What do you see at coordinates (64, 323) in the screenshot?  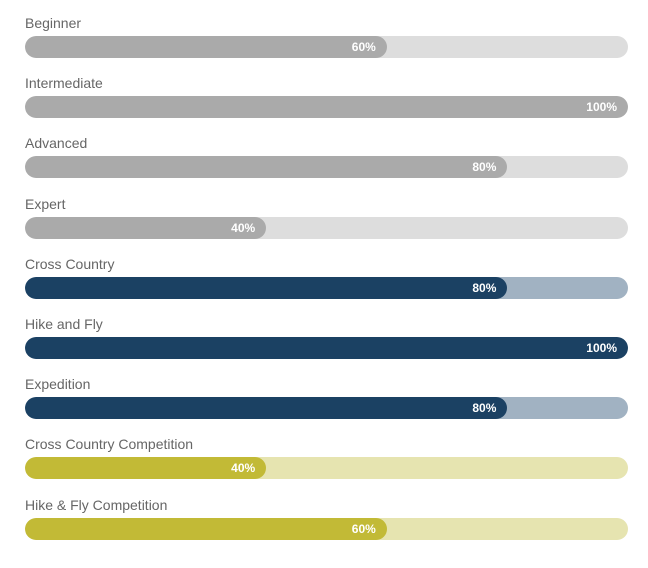 I see `skill-label: Hike and Fly` at bounding box center [64, 323].